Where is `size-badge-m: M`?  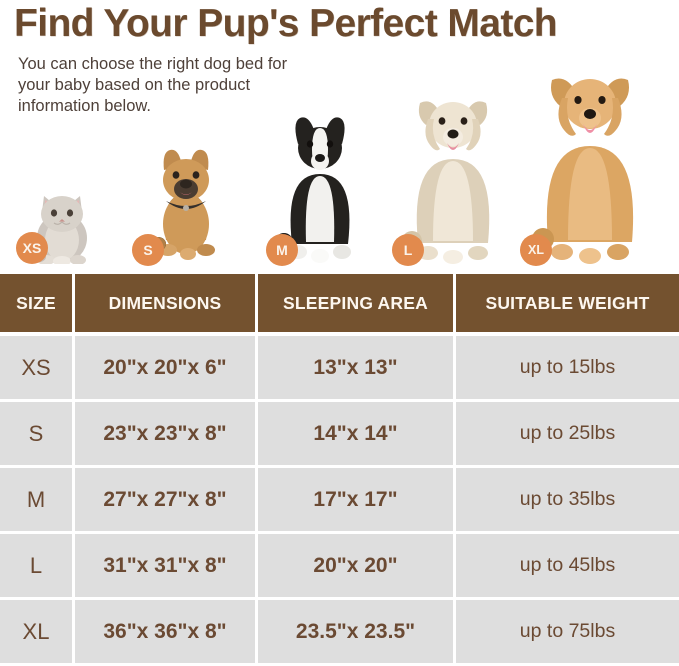 size-badge-m: M is located at coordinates (282, 250).